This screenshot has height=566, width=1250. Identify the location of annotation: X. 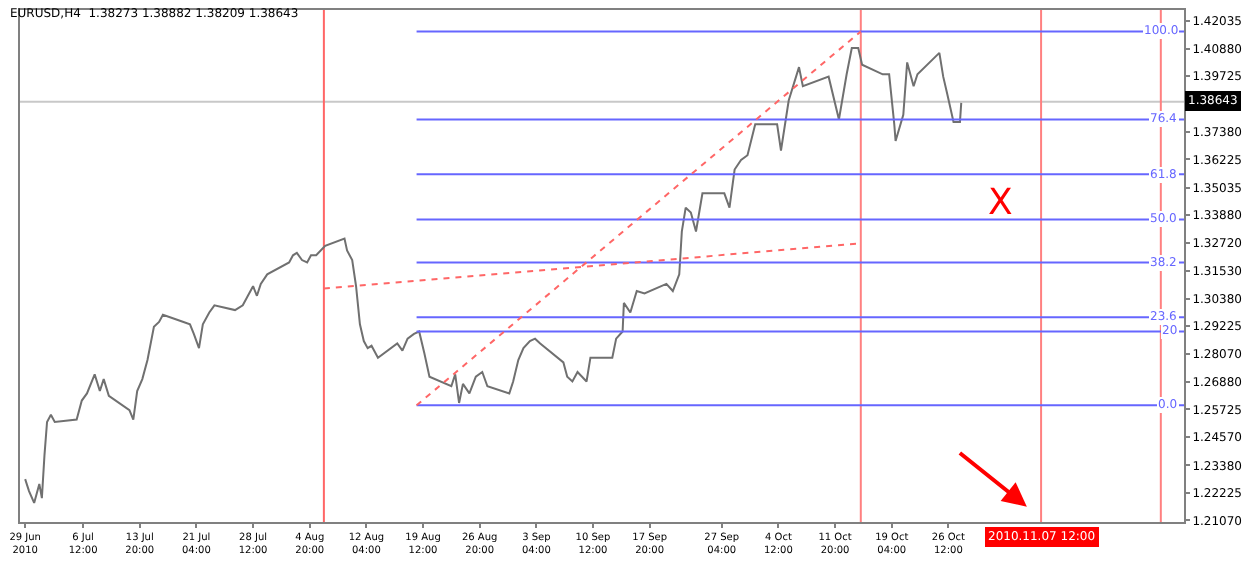
(1000, 203).